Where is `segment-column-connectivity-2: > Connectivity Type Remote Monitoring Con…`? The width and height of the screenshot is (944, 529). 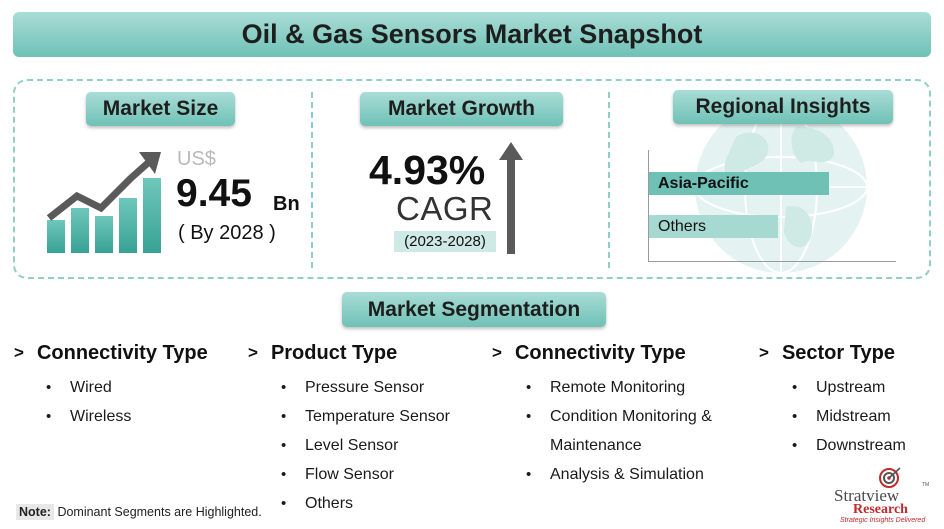
segment-column-connectivity-2: > Connectivity Type Remote Monitoring Con… is located at coordinates (602, 415).